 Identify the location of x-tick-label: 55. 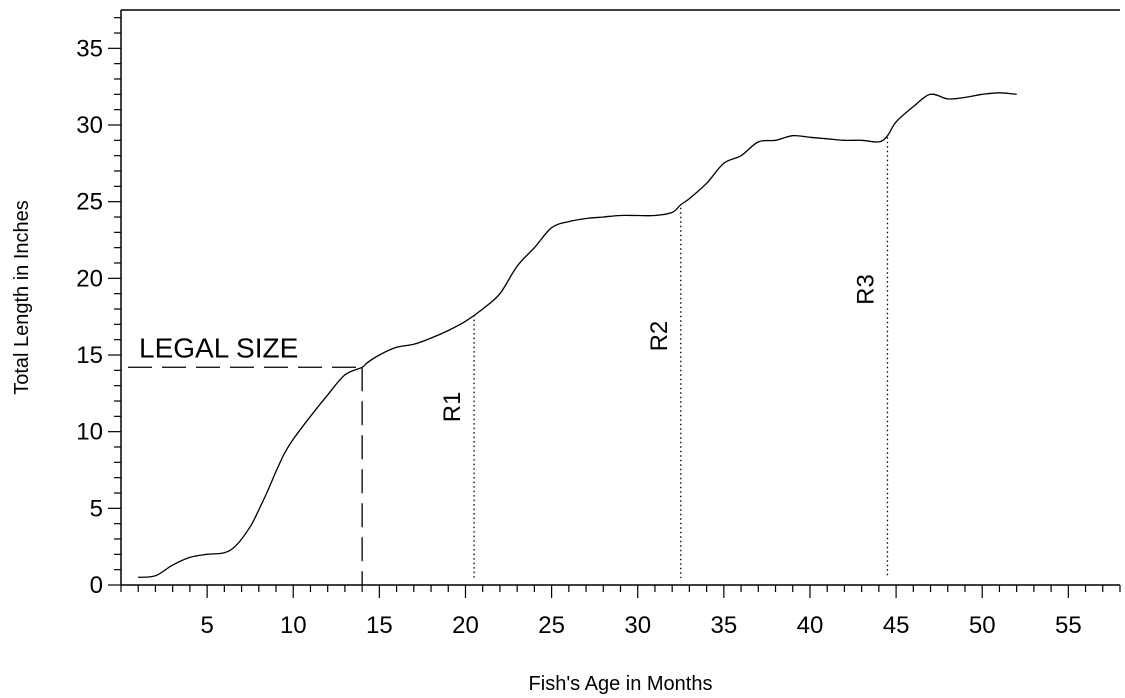
(1068, 625).